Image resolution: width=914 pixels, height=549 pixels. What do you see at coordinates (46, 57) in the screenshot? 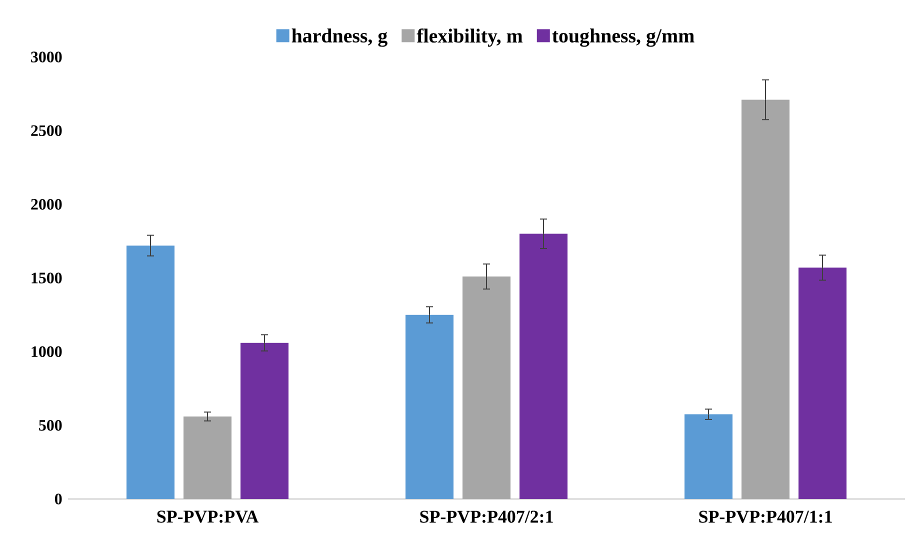
I see `y-tick-label: 3000` at bounding box center [46, 57].